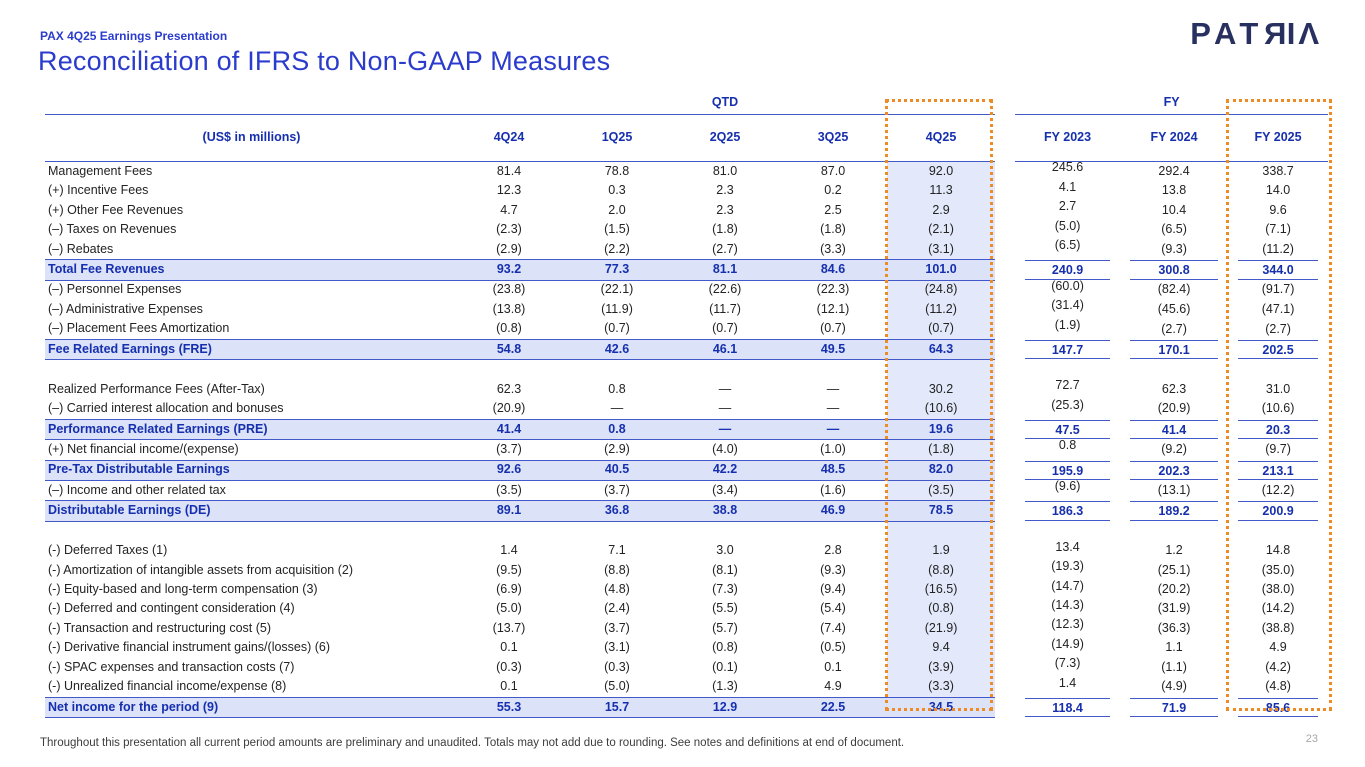 The height and width of the screenshot is (767, 1365). What do you see at coordinates (725, 489) in the screenshot?
I see `cell: (3.4)` at bounding box center [725, 489].